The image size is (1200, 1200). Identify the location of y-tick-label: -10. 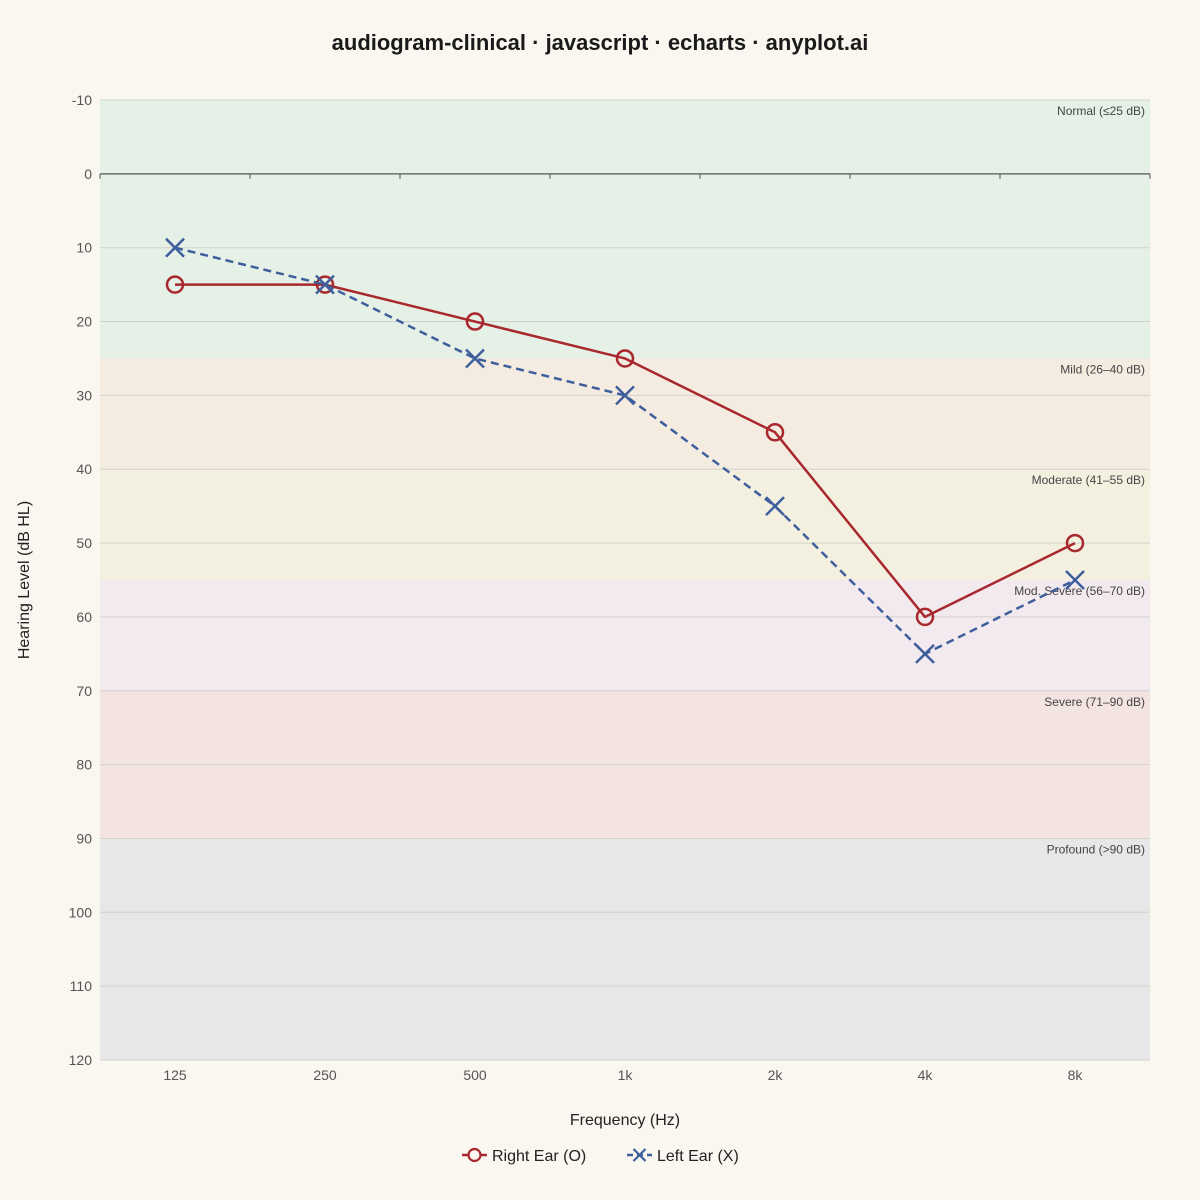
(82, 100).